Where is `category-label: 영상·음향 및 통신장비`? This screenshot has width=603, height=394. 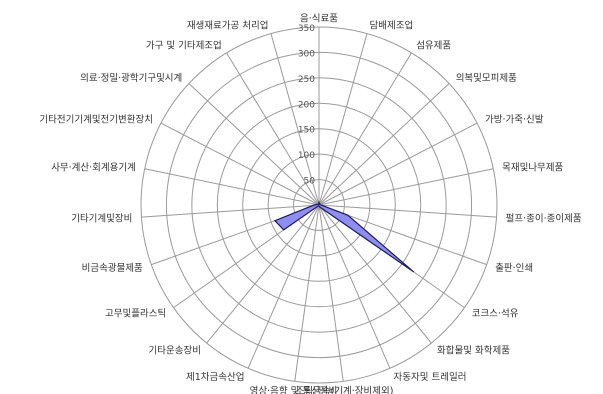
category-label: 영상·음향 및 통신장비 is located at coordinates (294, 389).